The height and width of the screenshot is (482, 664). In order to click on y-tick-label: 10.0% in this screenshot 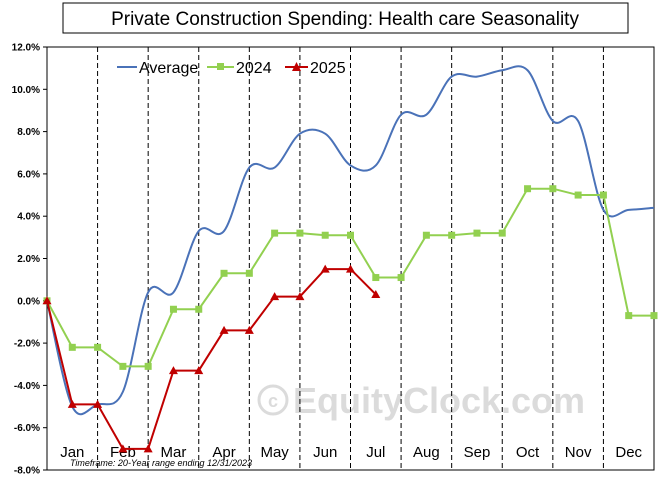, I will do `click(26, 90)`.